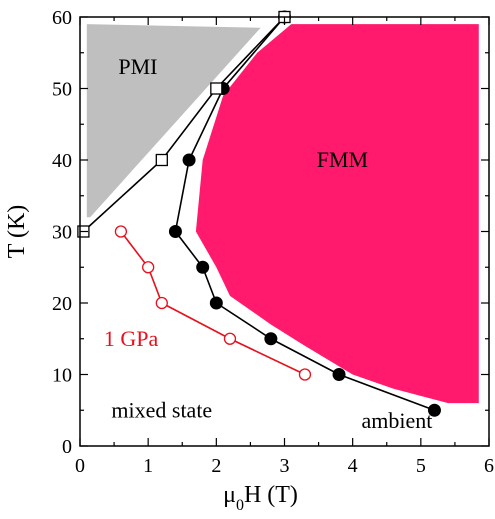  I want to click on x-axis-label-mu: μ, so click(229, 495).